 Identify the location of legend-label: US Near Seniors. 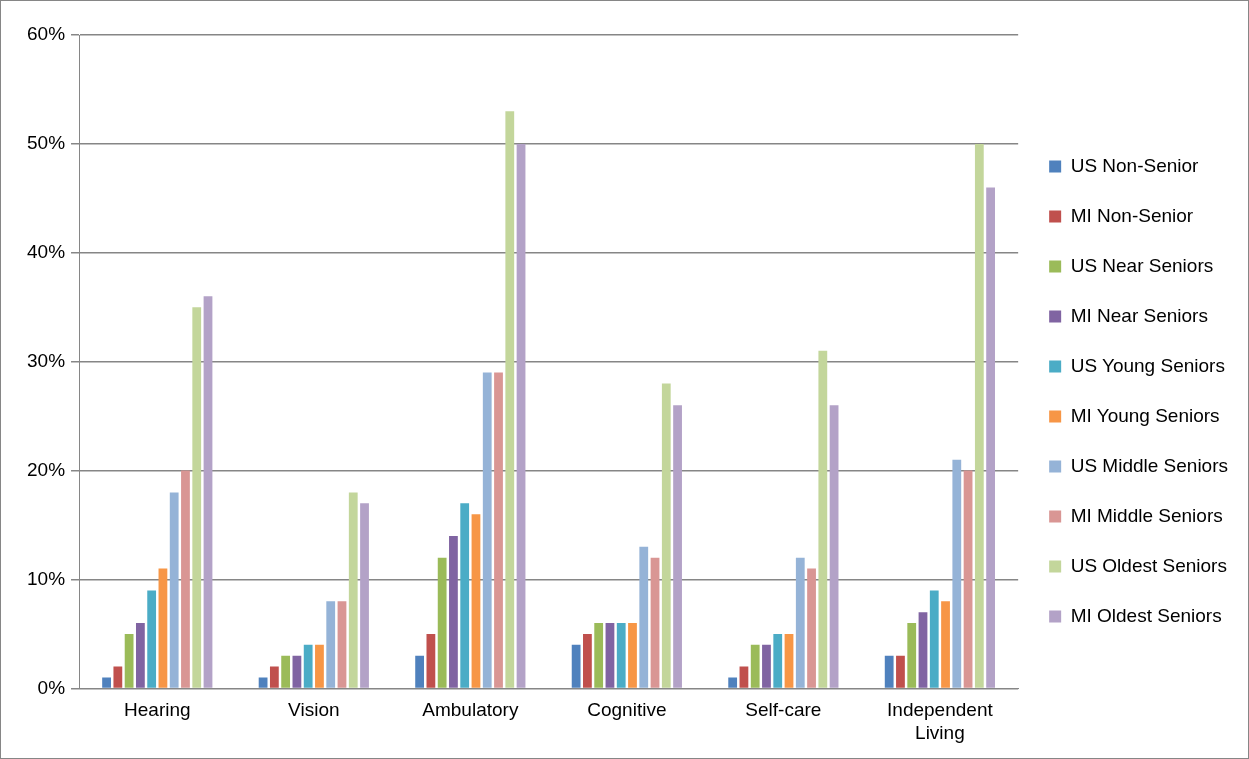
(1142, 265).